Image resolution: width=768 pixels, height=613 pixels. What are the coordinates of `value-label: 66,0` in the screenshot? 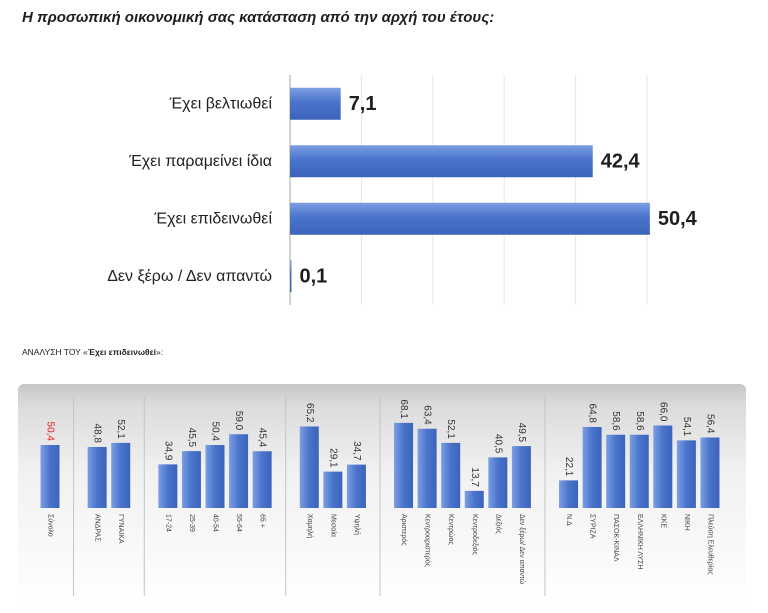 It's located at (662, 412).